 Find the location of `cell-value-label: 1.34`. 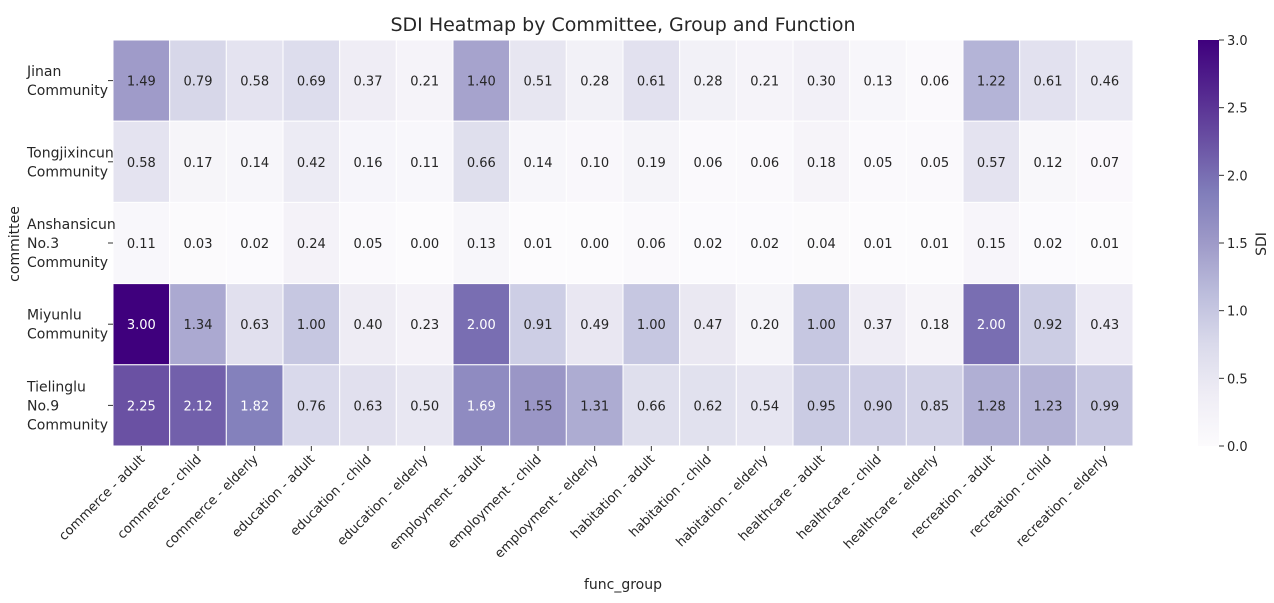

cell-value-label: 1.34 is located at coordinates (198, 325).